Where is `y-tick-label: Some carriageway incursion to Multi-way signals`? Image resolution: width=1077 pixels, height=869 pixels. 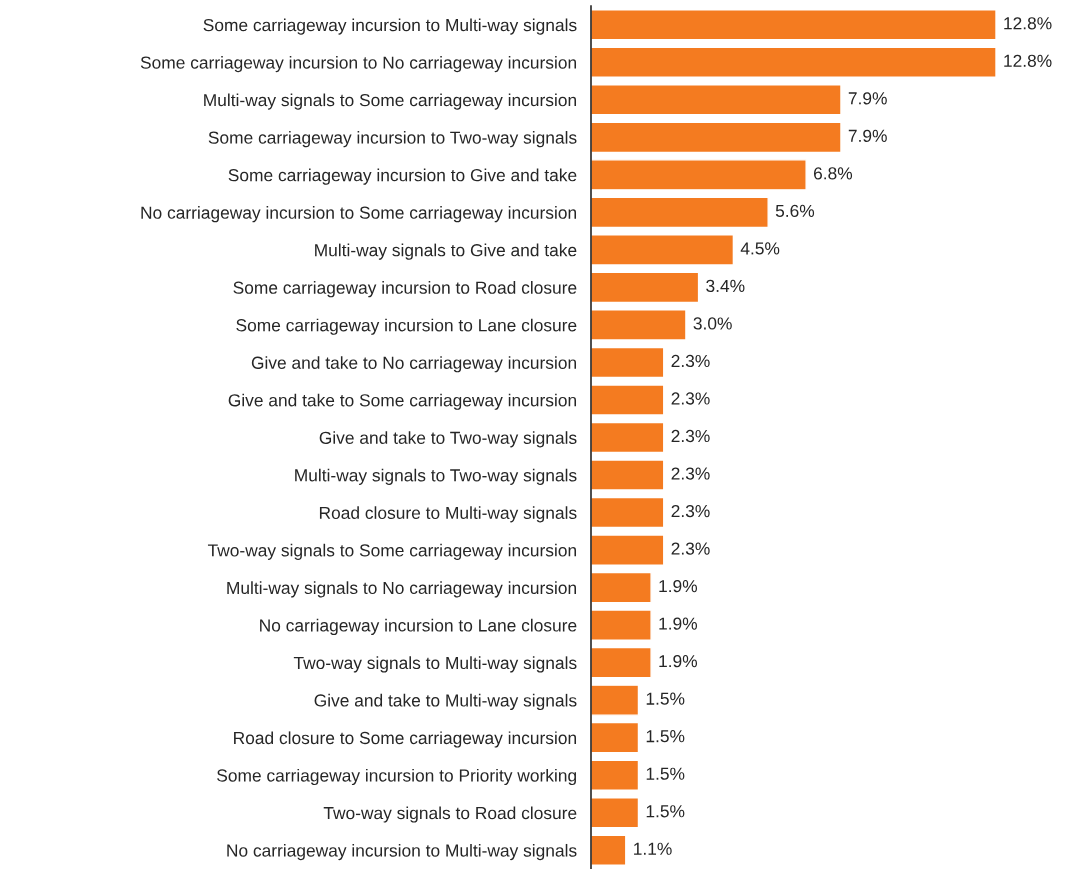 y-tick-label: Some carriageway incursion to Multi-way signals is located at coordinates (390, 26).